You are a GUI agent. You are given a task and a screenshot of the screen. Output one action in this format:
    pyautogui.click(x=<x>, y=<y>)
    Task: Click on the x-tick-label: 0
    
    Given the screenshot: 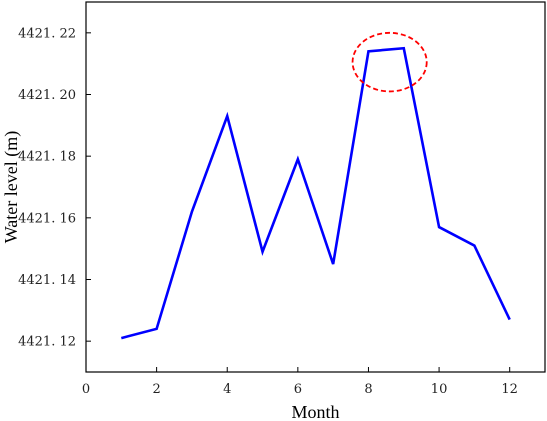 What is the action you would take?
    pyautogui.click(x=86, y=389)
    